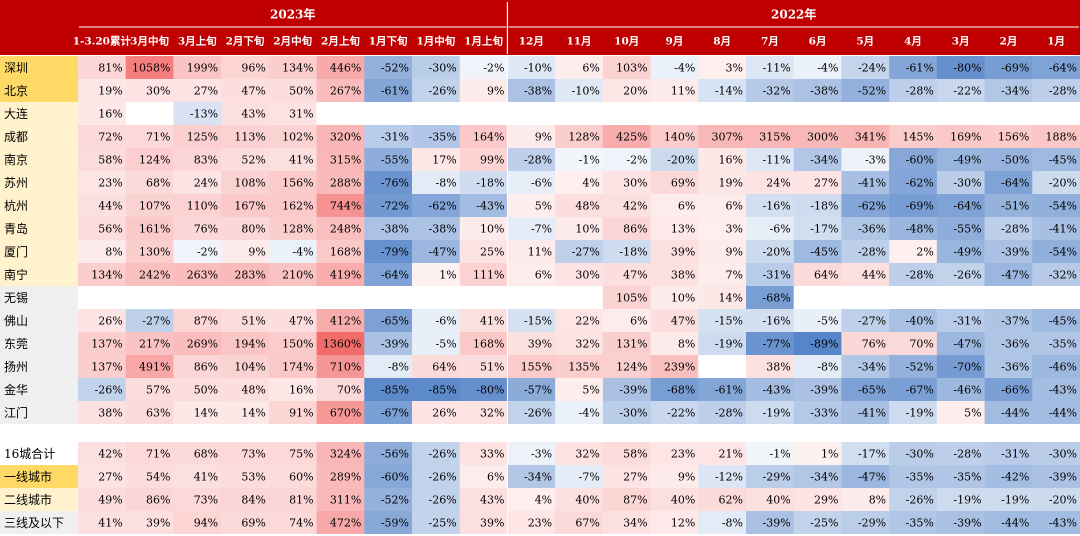 The height and width of the screenshot is (536, 1080). Describe the element at coordinates (492, 252) in the screenshot. I see `cell-label-8-8: 25%` at that location.